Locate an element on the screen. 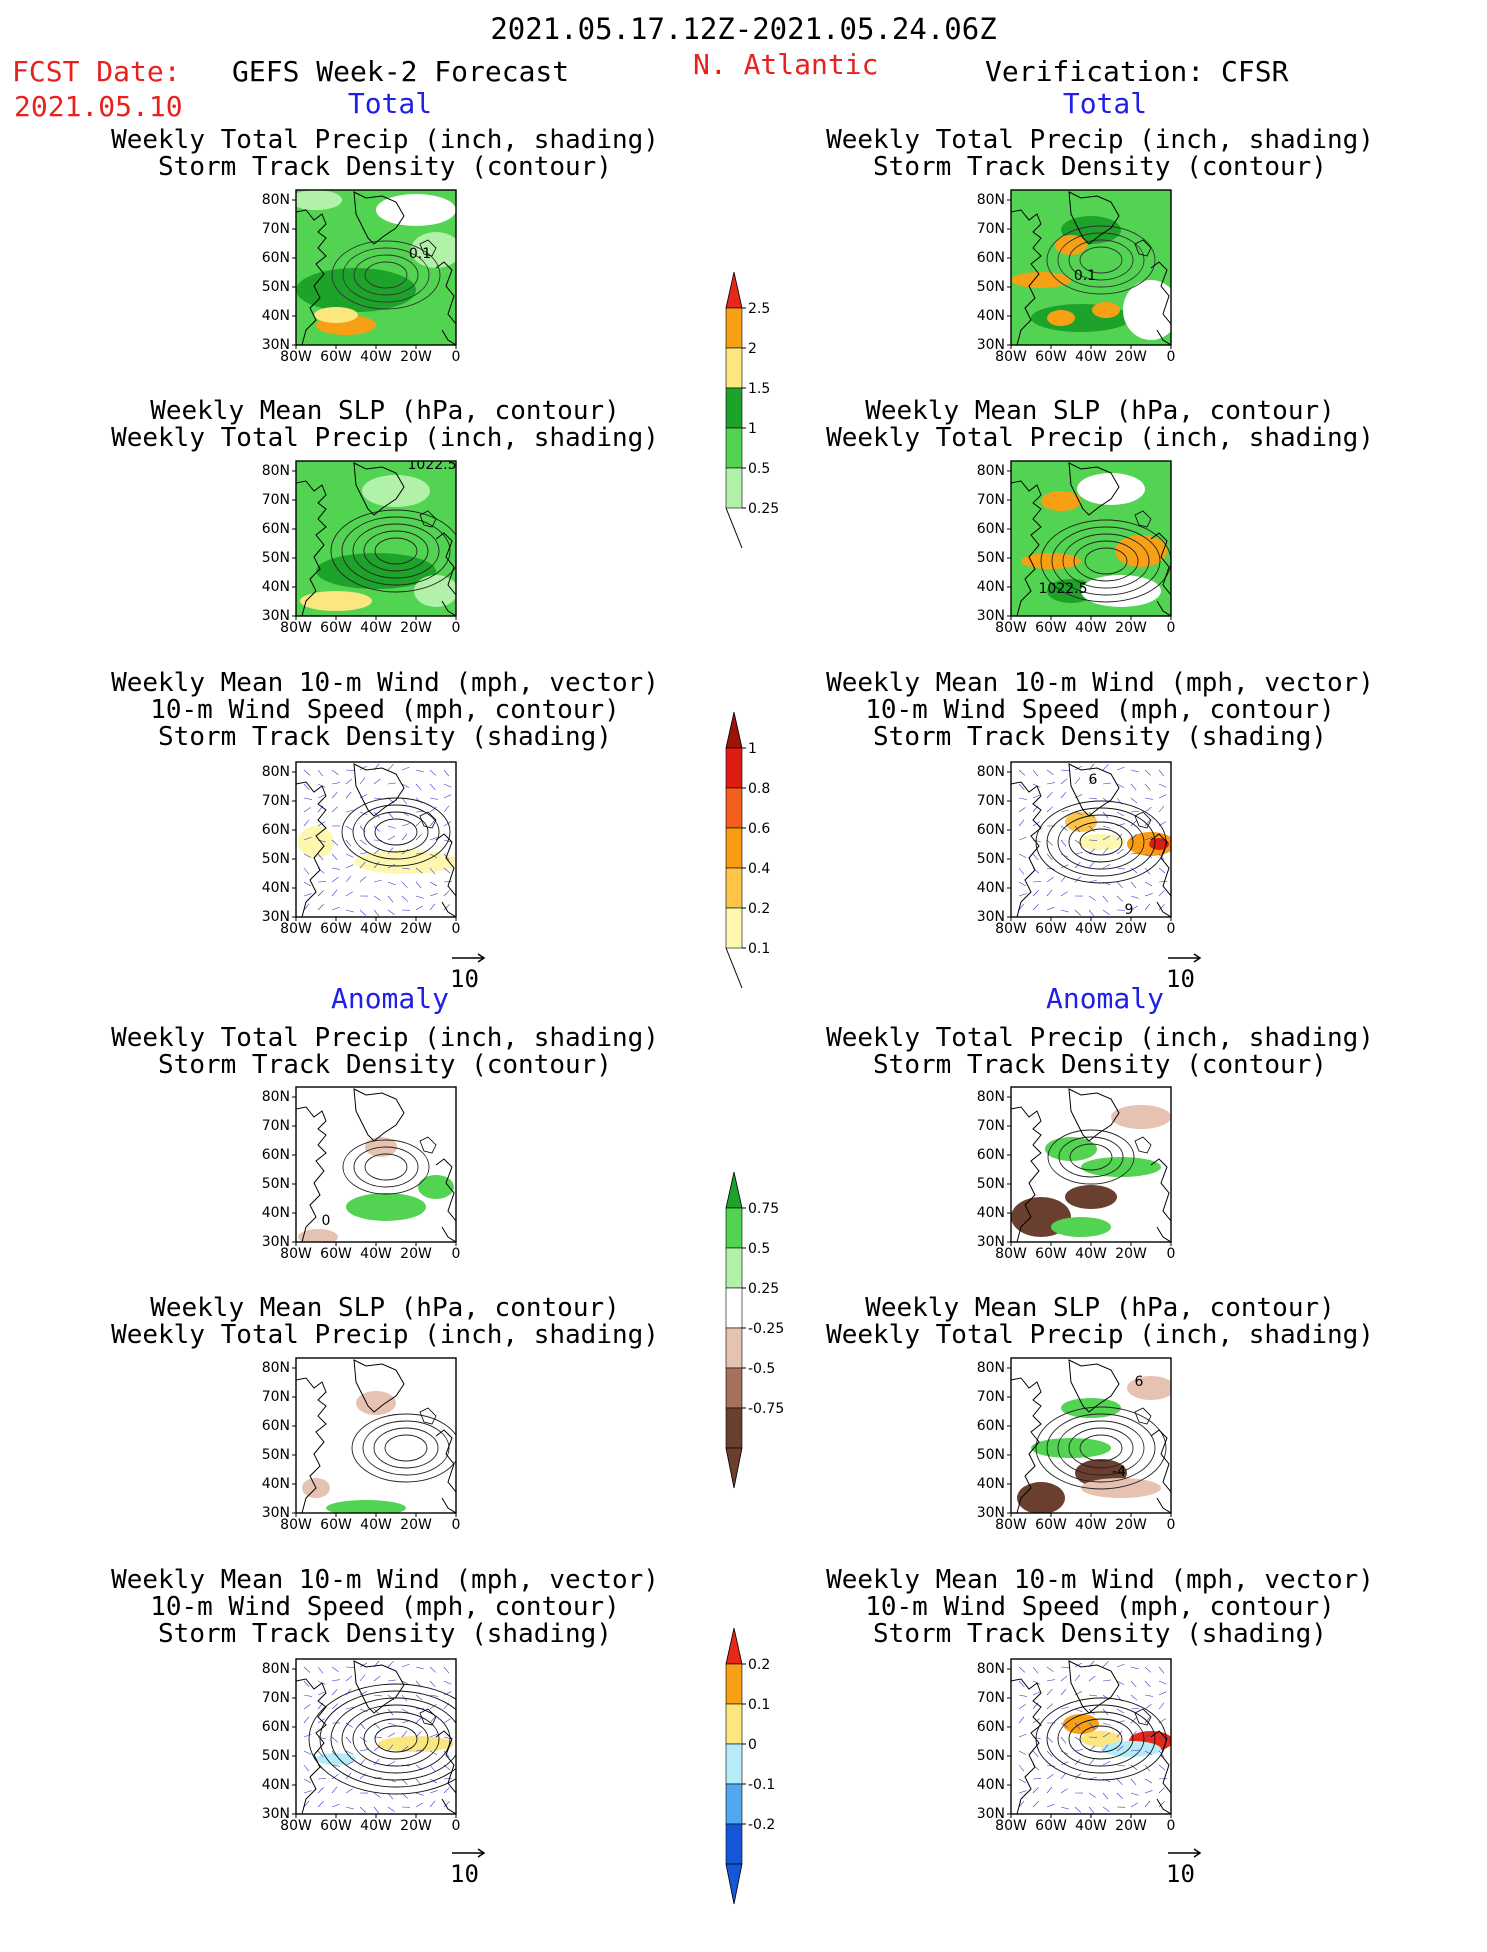  verification-title: Verification: CFSR is located at coordinates (1136, 71).